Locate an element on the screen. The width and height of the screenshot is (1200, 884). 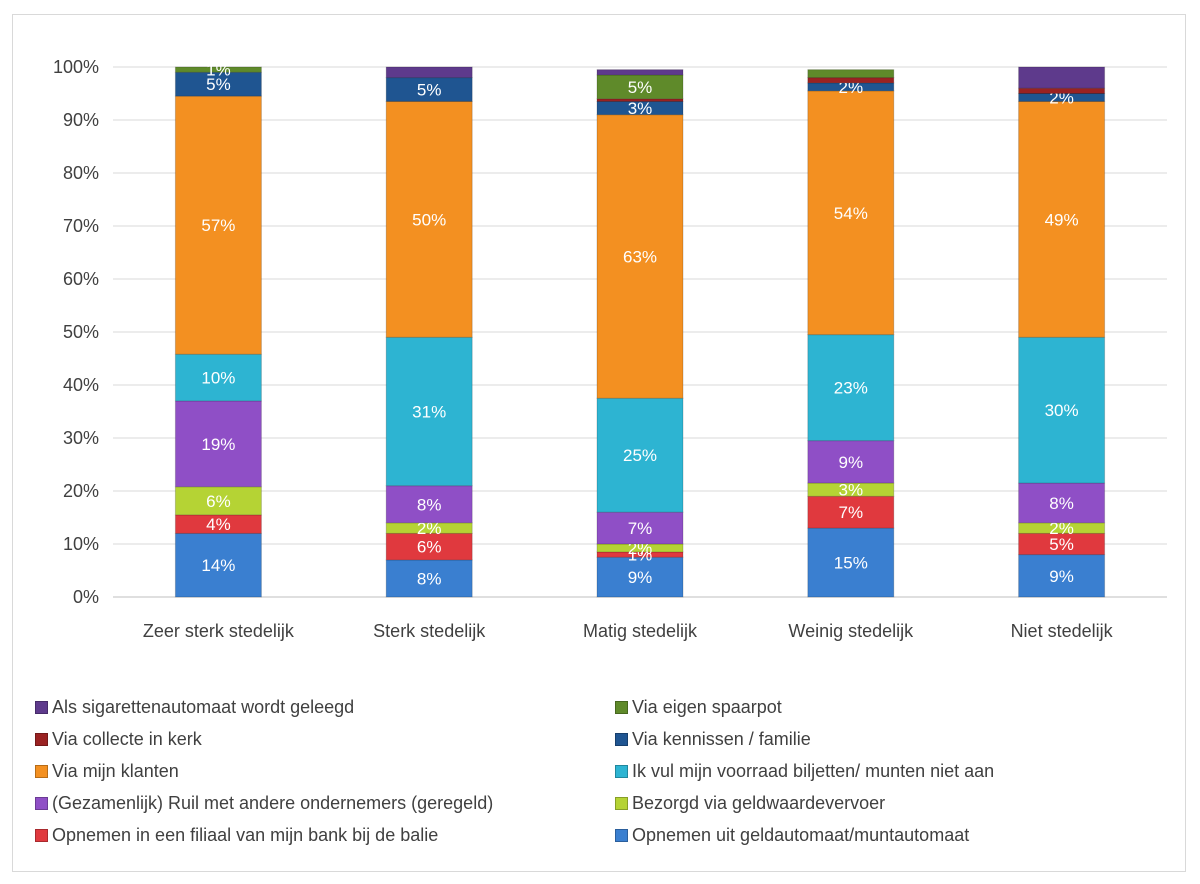
y-tick-label: 80% is located at coordinates (81, 173).